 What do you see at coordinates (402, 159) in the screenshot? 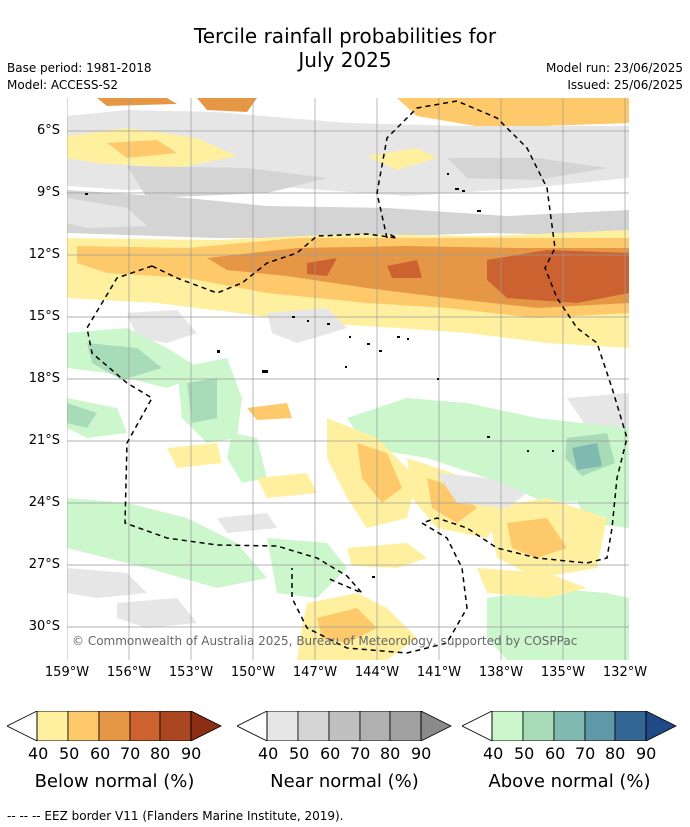
I see `below-patch-top3` at bounding box center [402, 159].